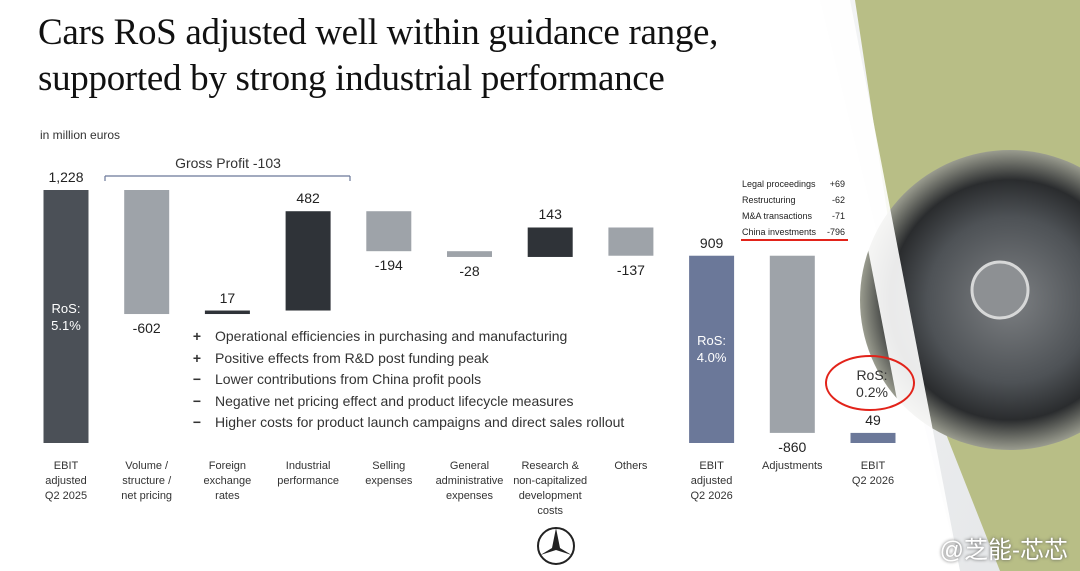 The image size is (1080, 571). I want to click on x-tick-label: Others, so click(631, 466).